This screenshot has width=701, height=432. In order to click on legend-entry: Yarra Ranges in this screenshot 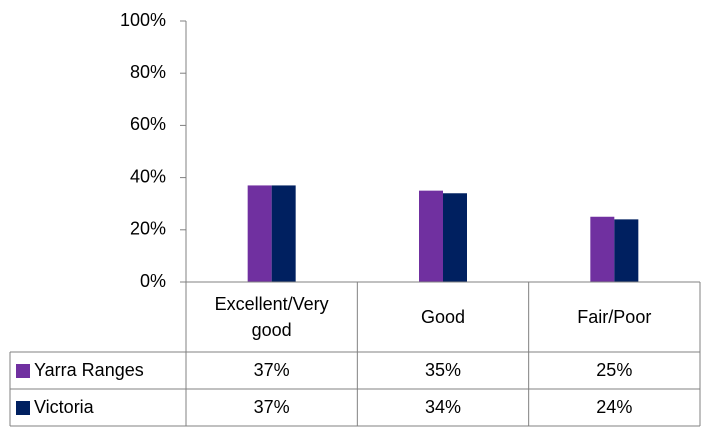, I will do `click(98, 370)`.